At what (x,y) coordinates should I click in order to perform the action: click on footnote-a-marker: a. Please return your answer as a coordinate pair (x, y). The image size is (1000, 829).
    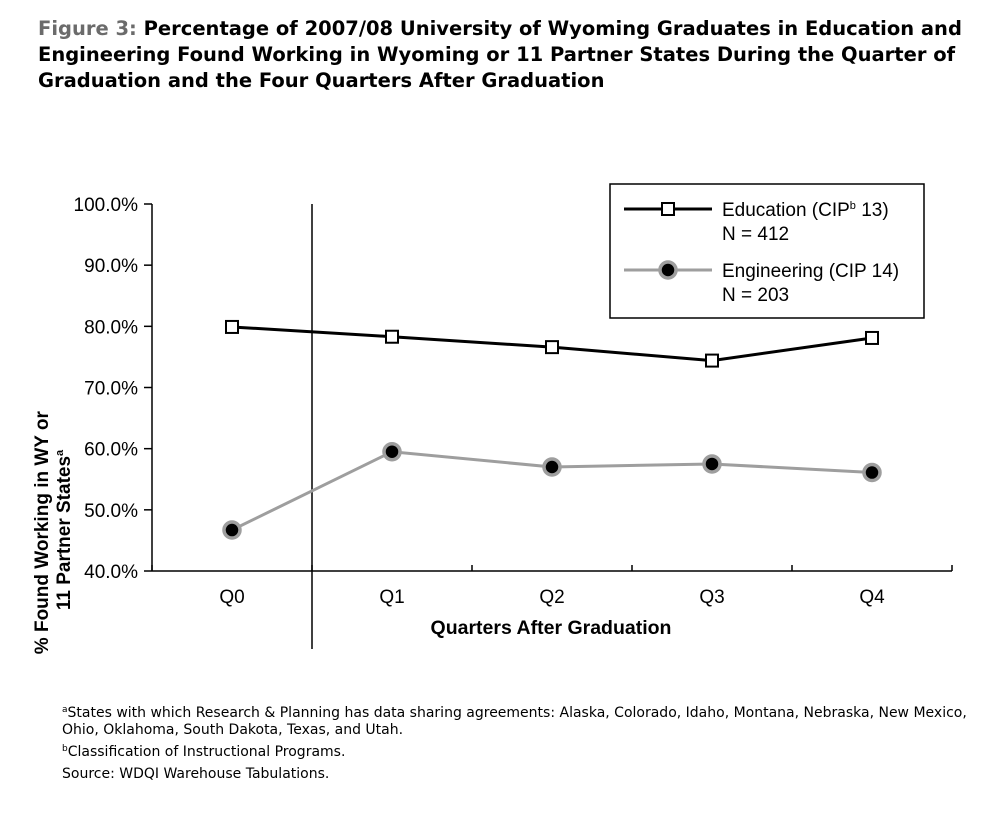
    Looking at the image, I should click on (65, 710).